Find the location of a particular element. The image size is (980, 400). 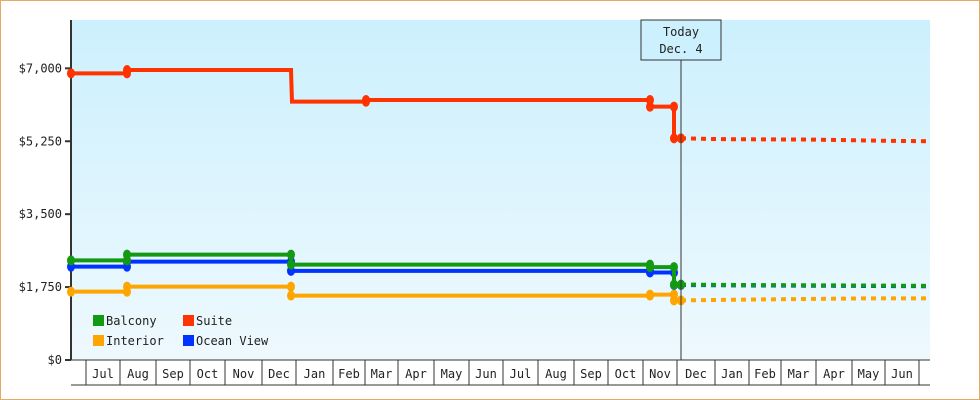

y-tick-label: $3,500 is located at coordinates (40, 214).